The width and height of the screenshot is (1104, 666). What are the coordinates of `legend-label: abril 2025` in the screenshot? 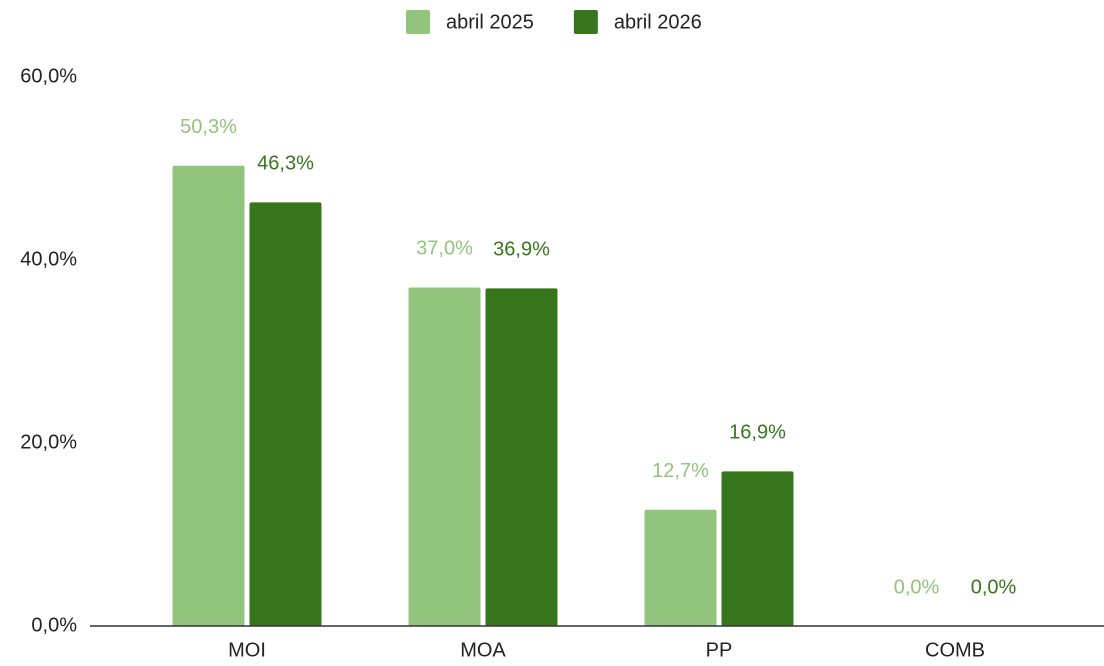 It's located at (490, 22).